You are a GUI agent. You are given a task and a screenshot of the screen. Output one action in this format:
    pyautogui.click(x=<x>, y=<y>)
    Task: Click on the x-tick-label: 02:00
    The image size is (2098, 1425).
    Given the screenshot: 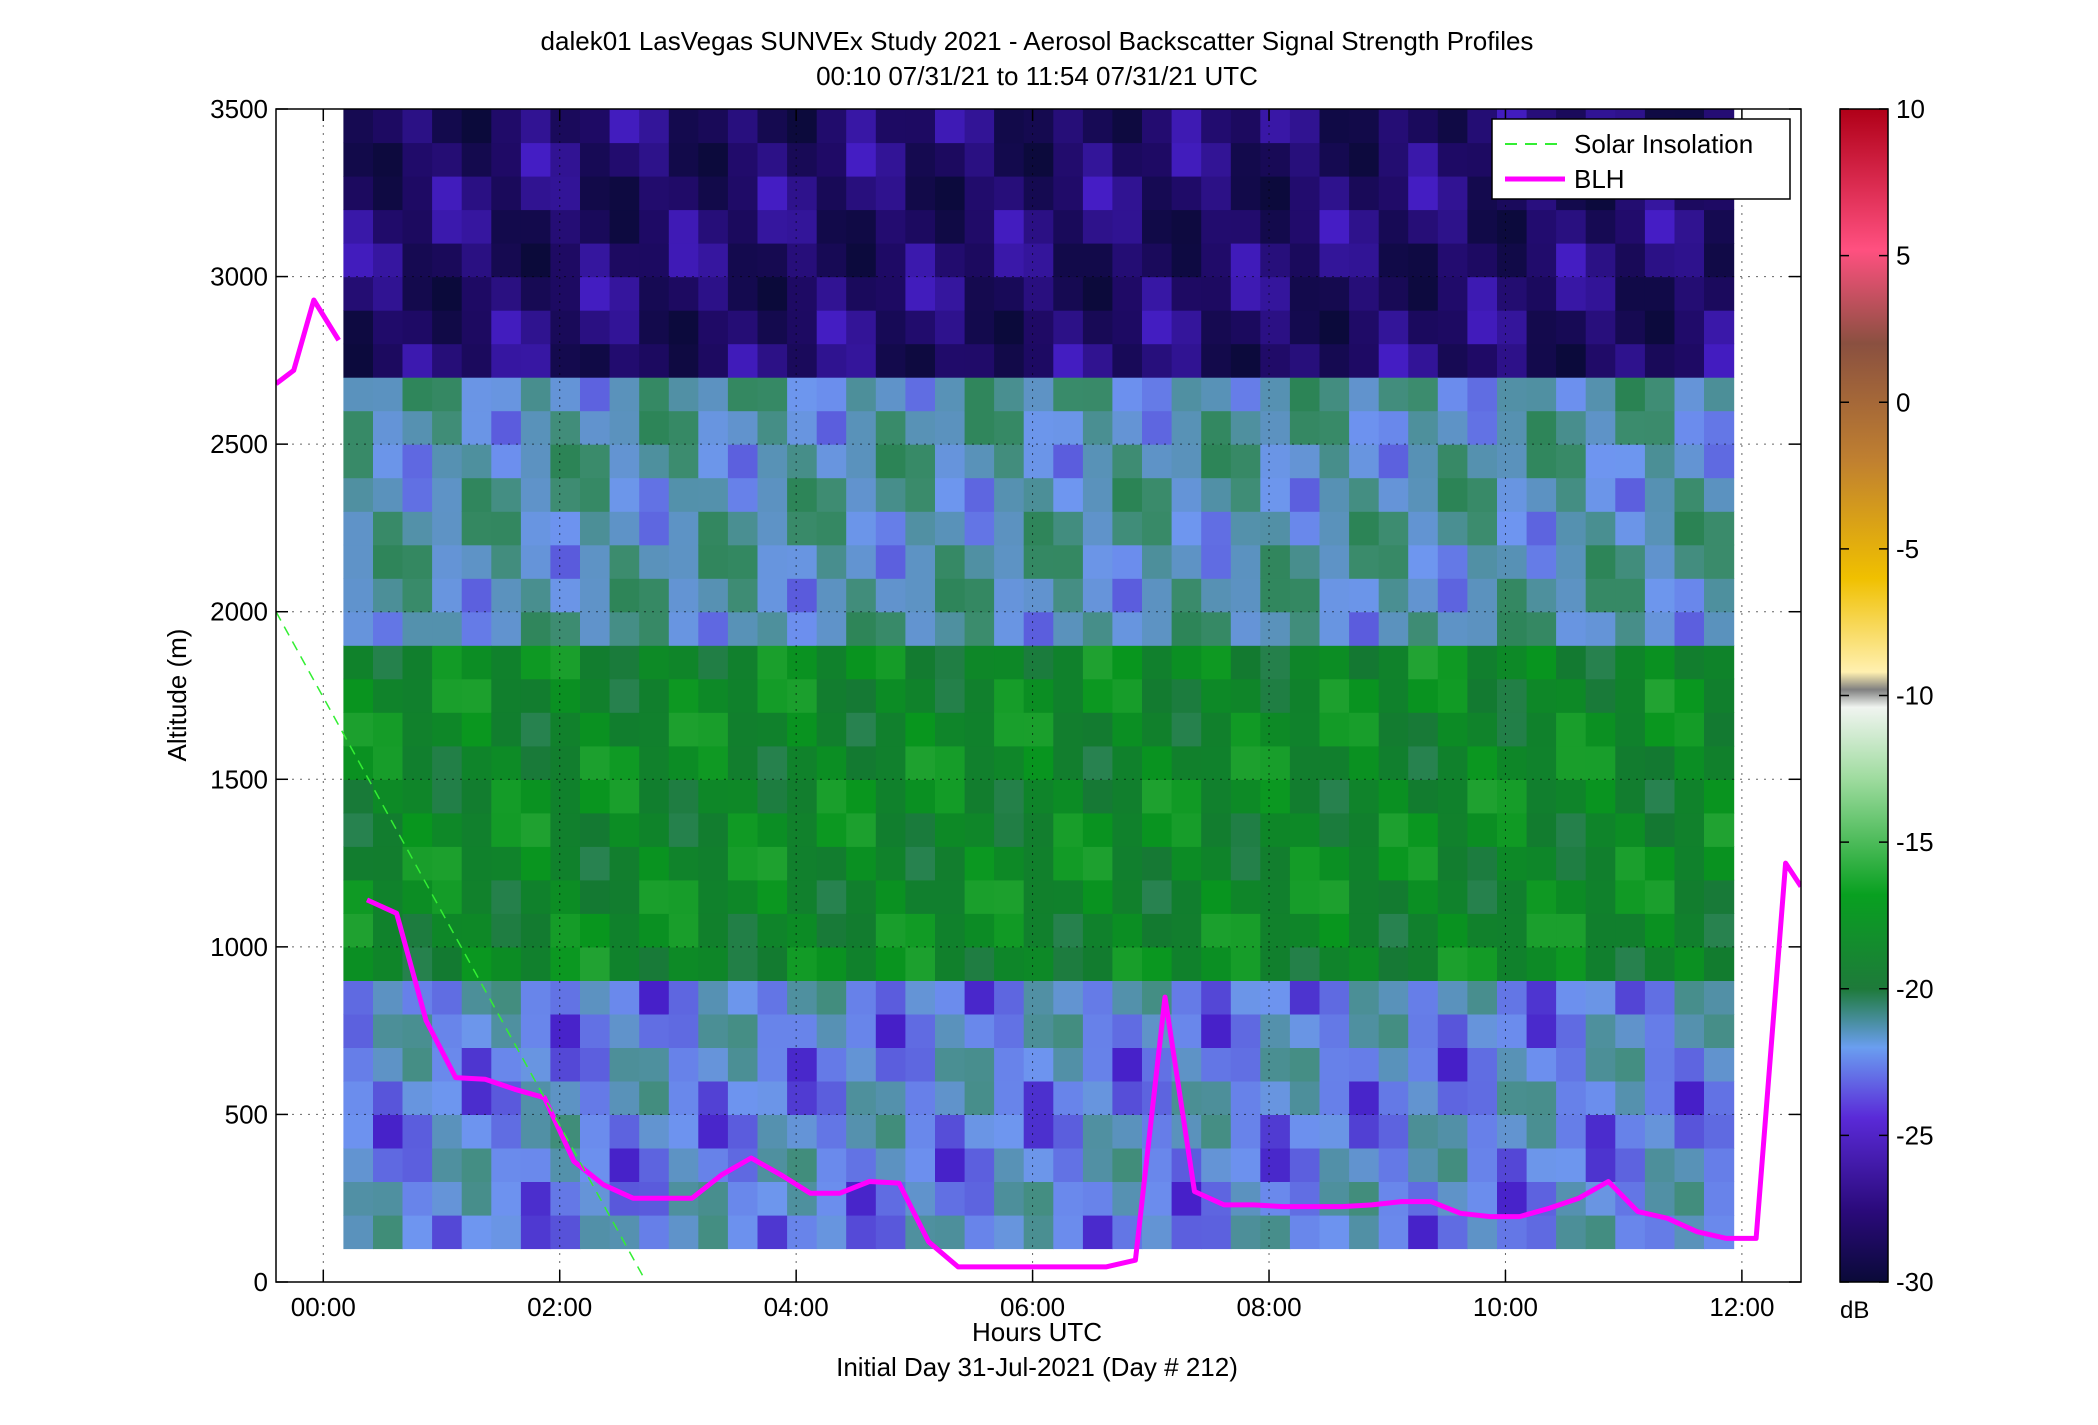 What is the action you would take?
    pyautogui.click(x=559, y=1307)
    